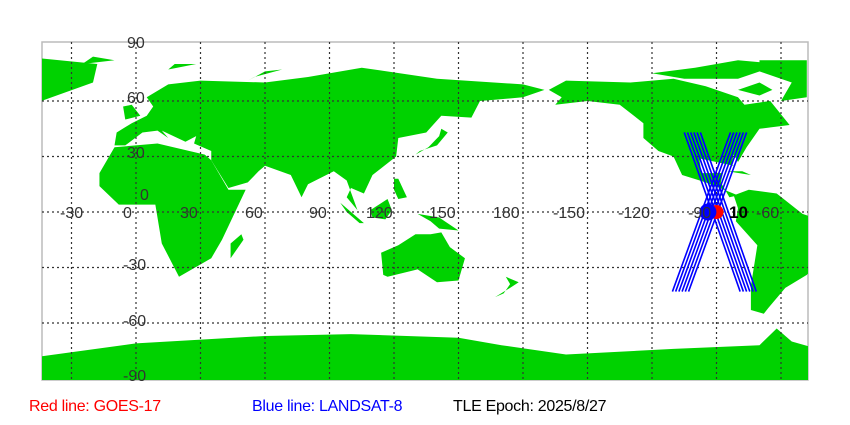  I want to click on lon-tick-label: -60, so click(767, 213).